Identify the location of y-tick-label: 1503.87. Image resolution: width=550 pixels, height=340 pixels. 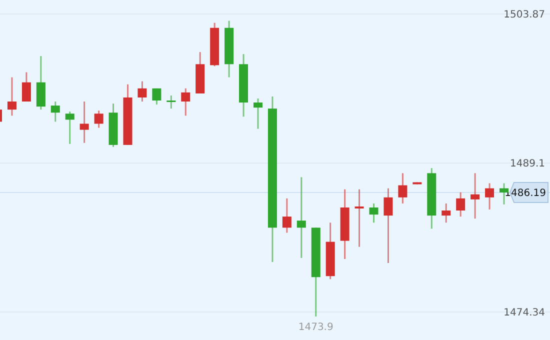
(524, 15).